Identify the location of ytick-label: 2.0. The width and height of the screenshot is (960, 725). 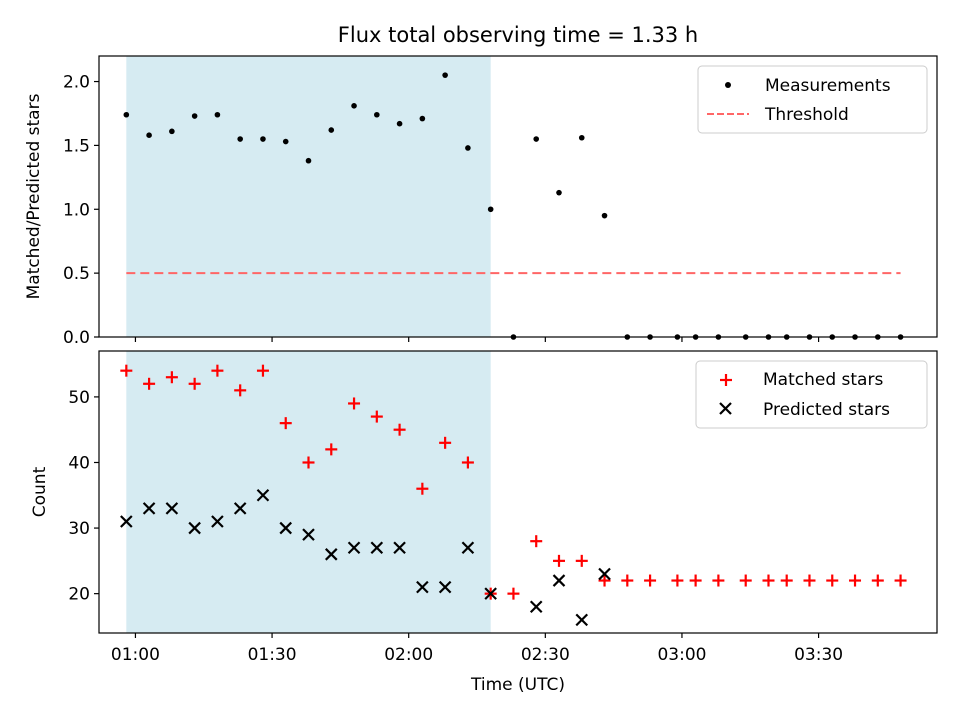
(76, 83).